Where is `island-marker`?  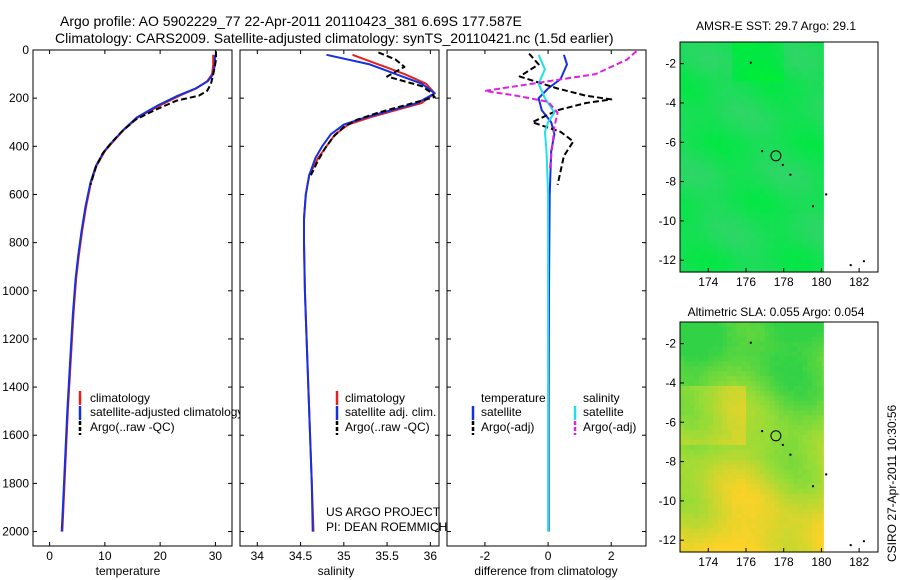 island-marker is located at coordinates (762, 151).